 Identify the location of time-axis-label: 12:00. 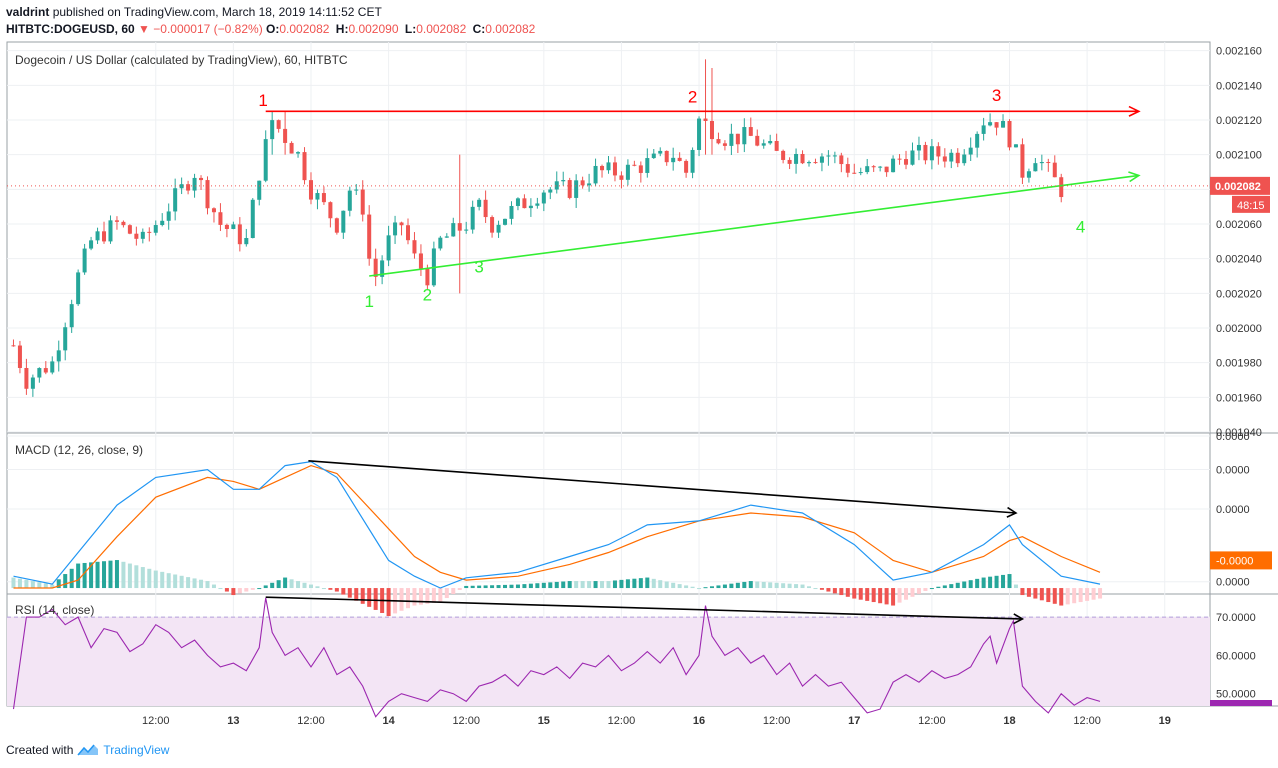
(311, 721).